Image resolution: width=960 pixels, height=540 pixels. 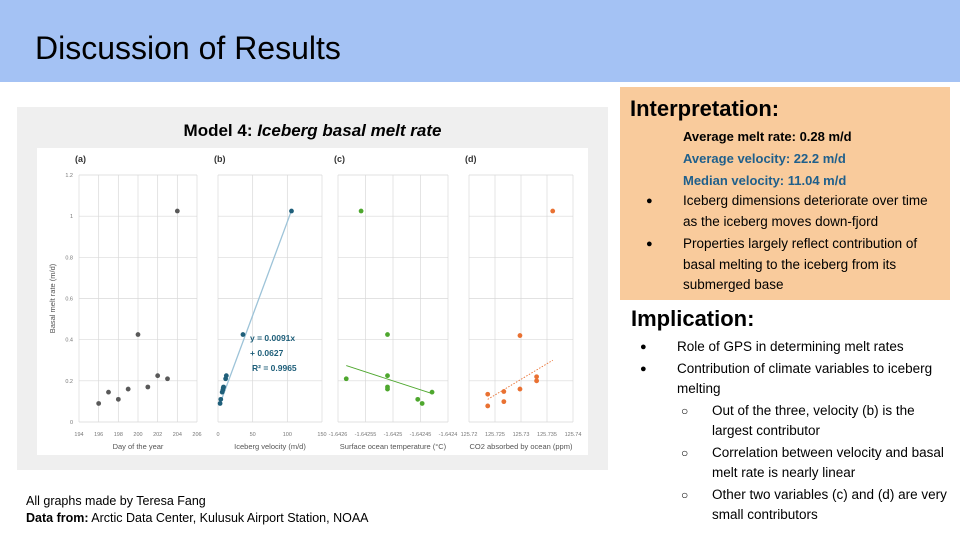 I want to click on y-tick-label: 1, so click(x=71, y=217).